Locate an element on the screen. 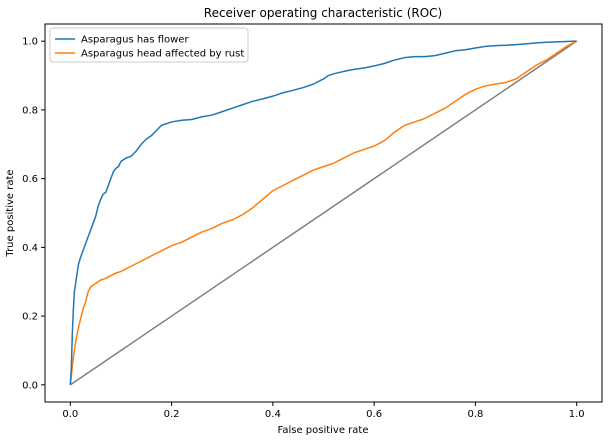  x-tick-label: 0.6 is located at coordinates (374, 414).